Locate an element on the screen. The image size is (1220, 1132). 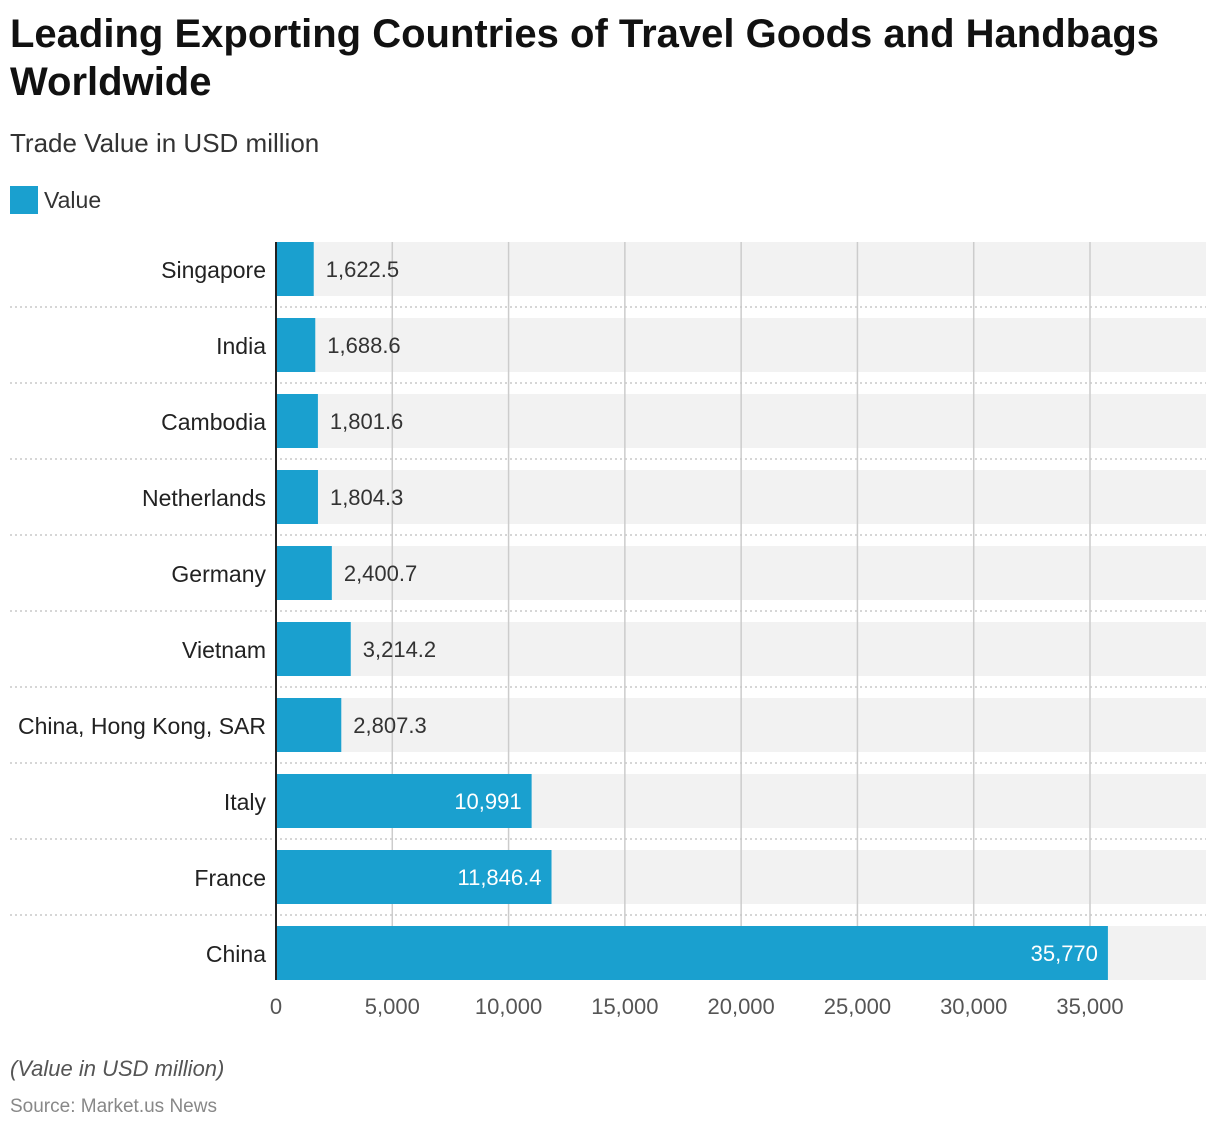
chart-subtitle: Trade Value in USD million is located at coordinates (165, 143).